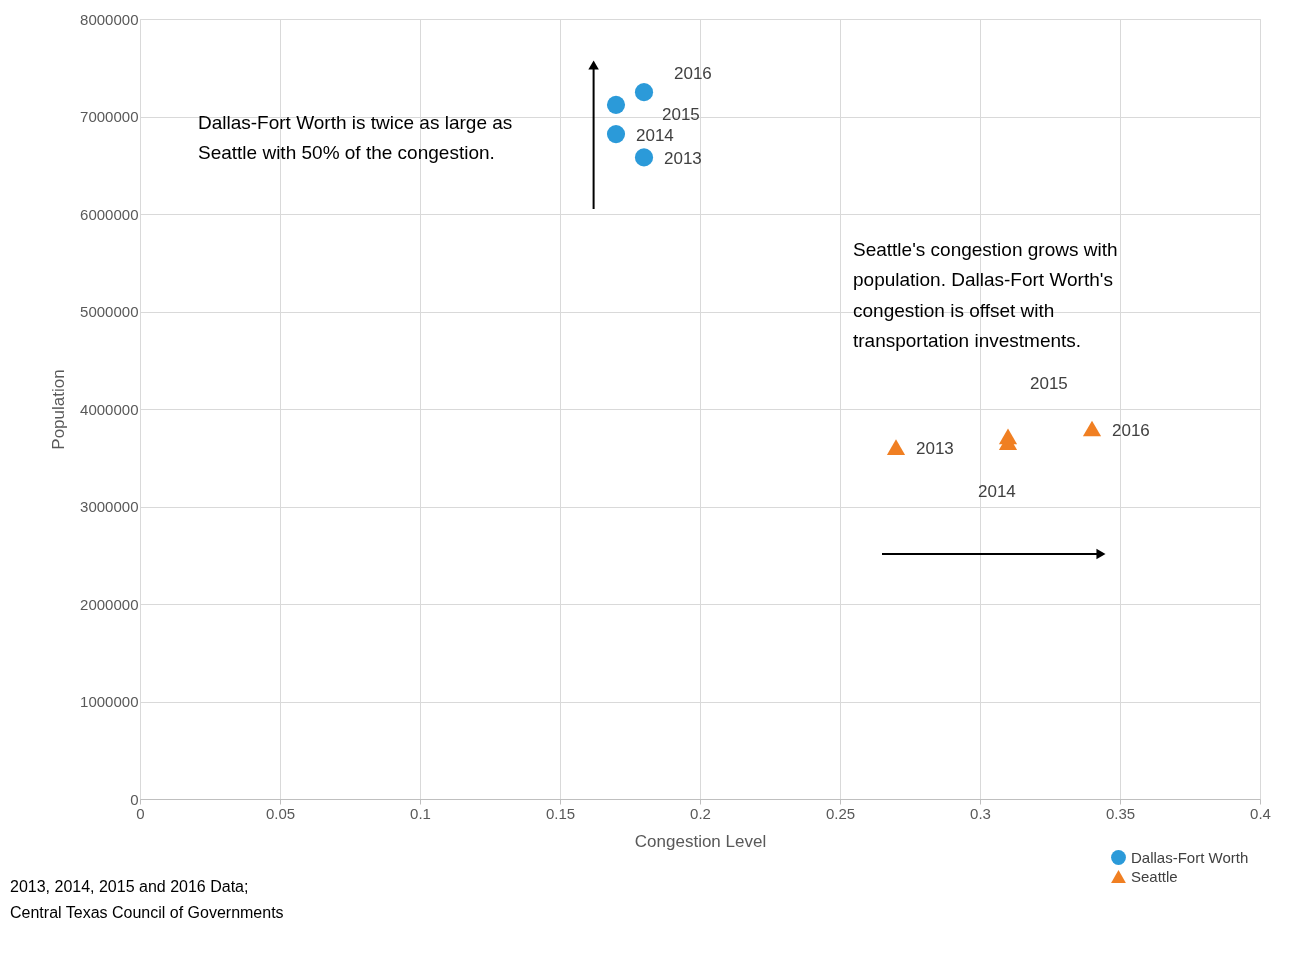  What do you see at coordinates (700, 841) in the screenshot?
I see `x-axis-title: Congestion Level` at bounding box center [700, 841].